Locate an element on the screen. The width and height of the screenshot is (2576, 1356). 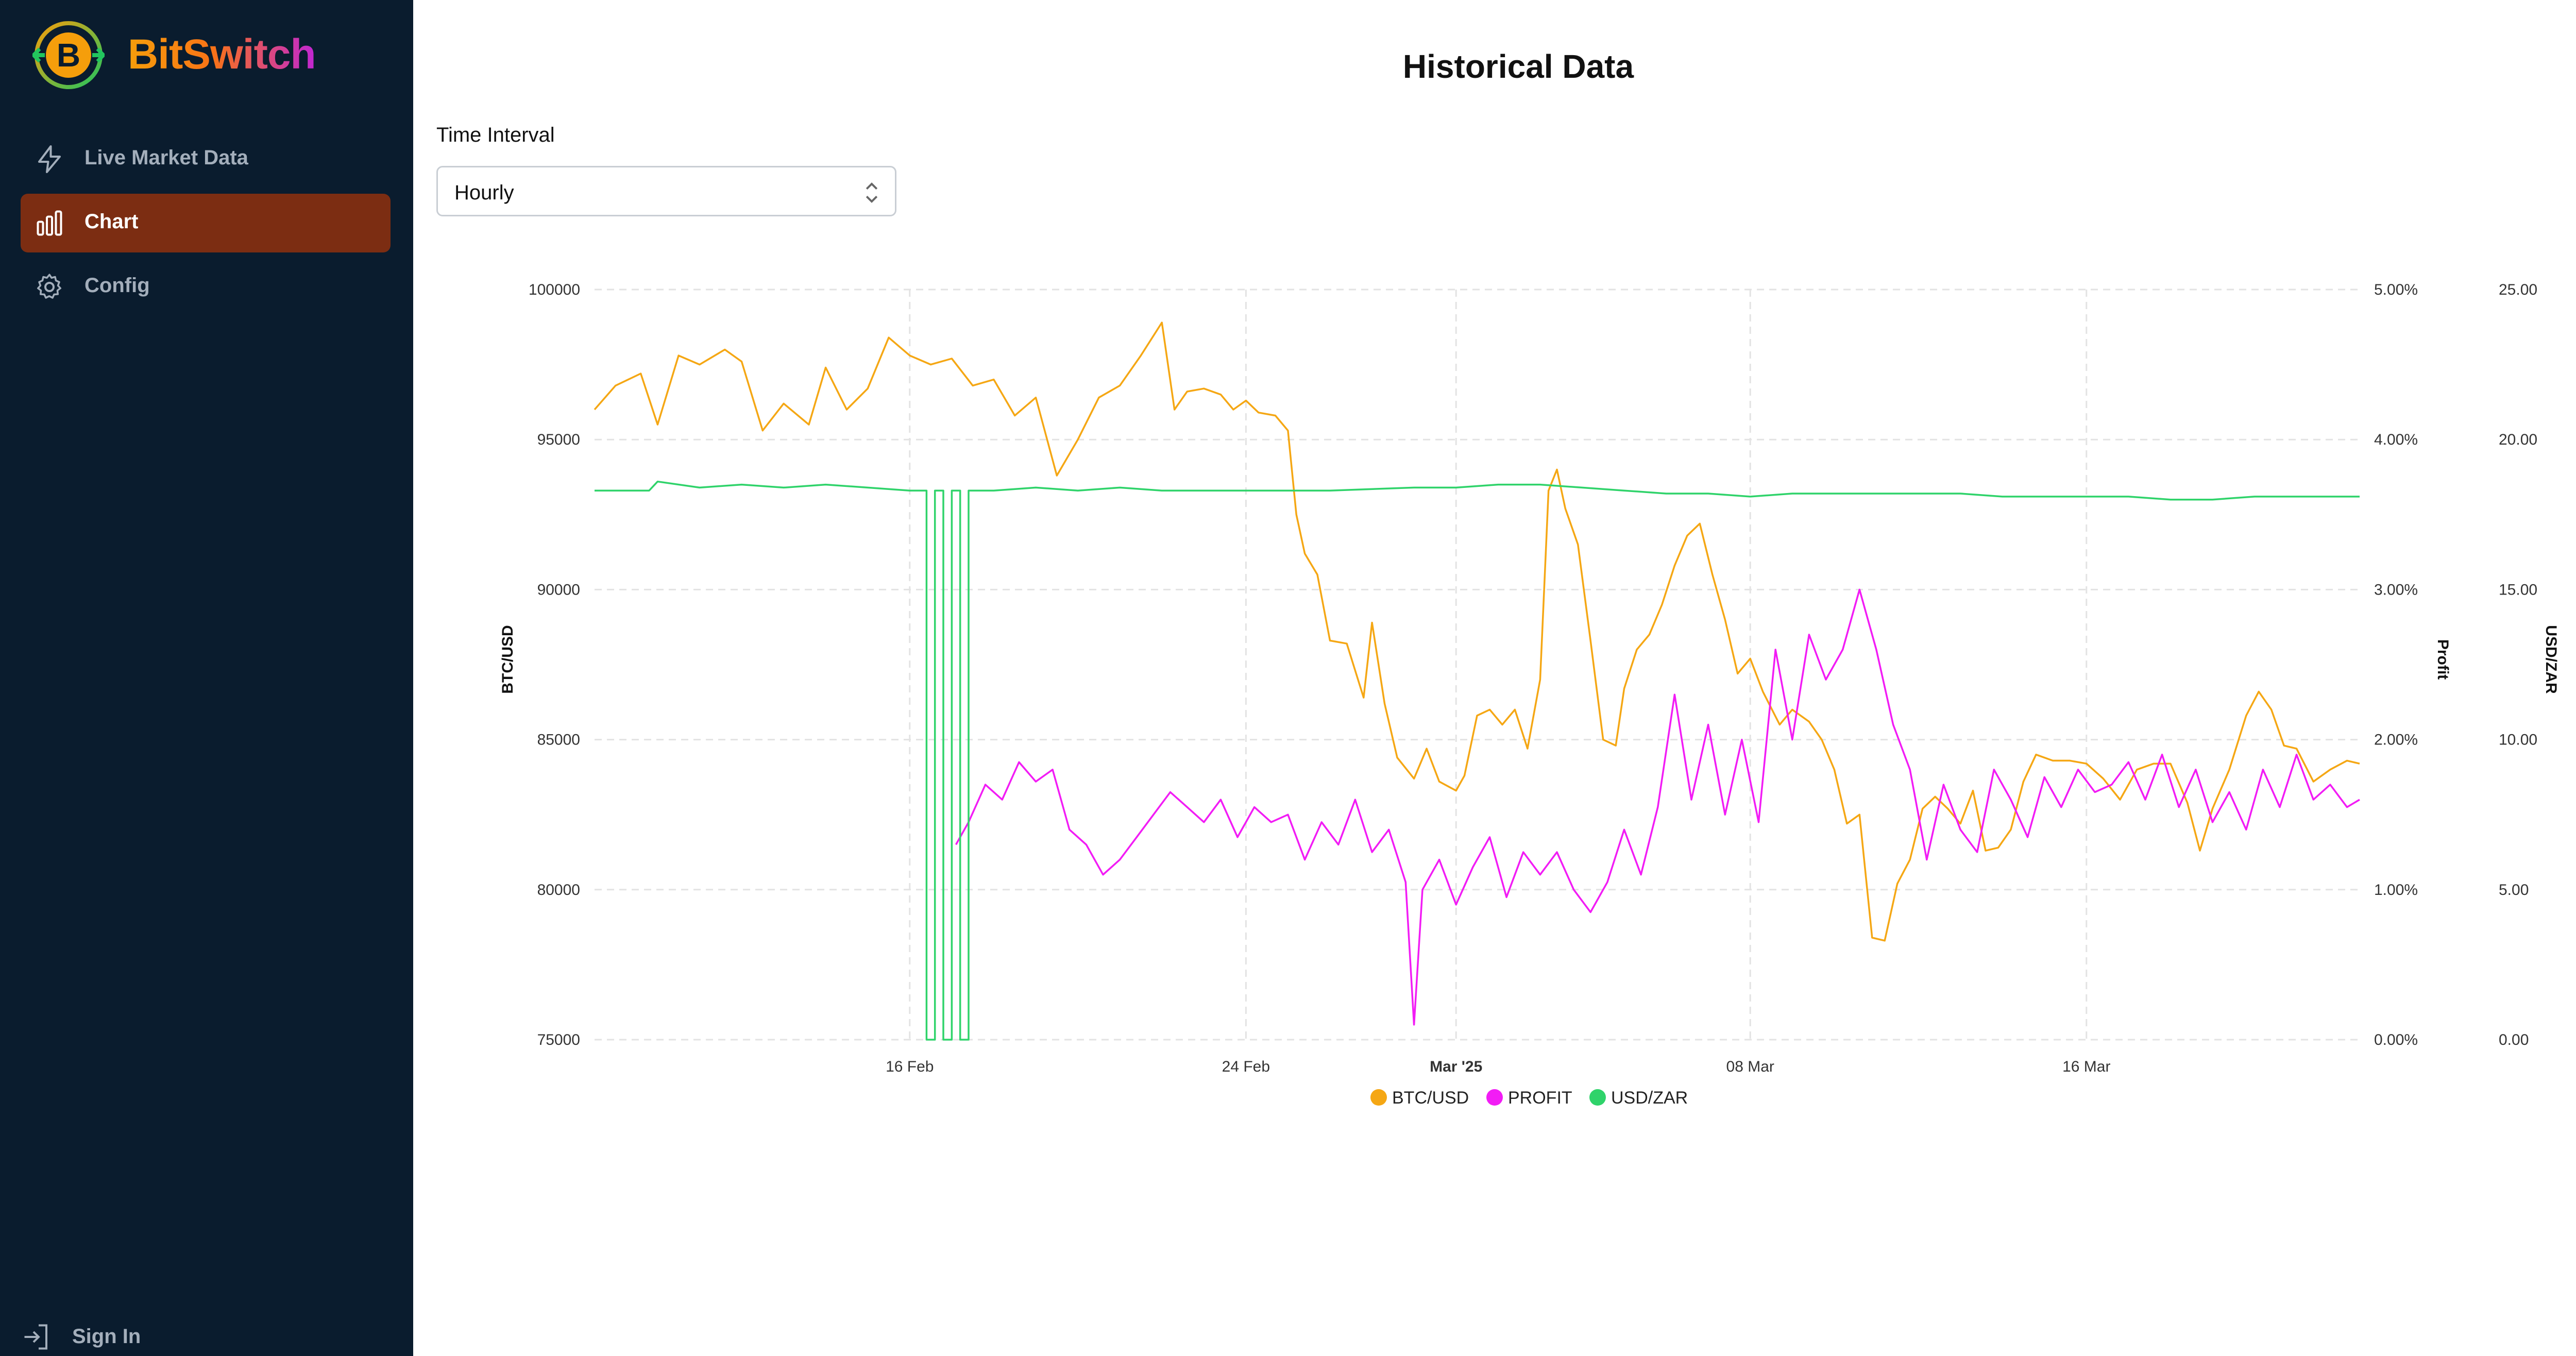
app-logo: B BitSwitch is located at coordinates (176, 55).